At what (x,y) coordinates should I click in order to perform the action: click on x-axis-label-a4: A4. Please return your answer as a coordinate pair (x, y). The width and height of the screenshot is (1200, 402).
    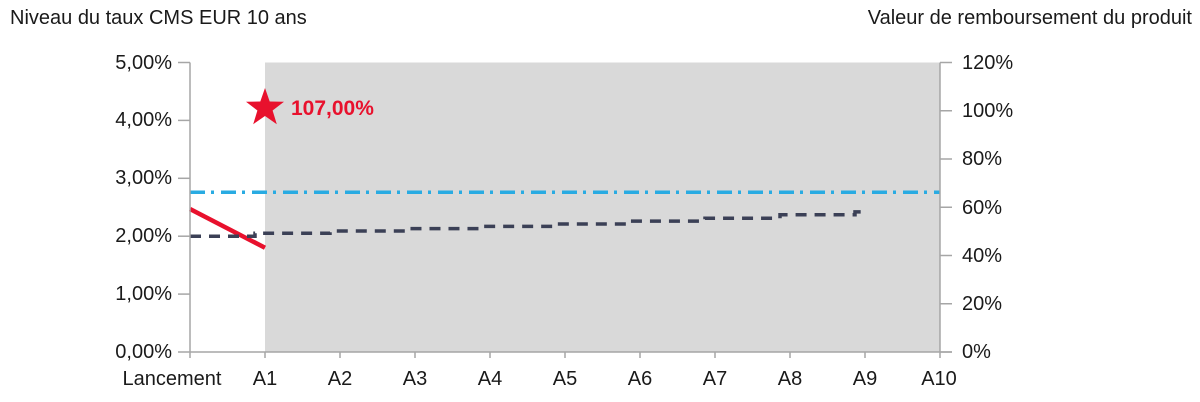
    Looking at the image, I should click on (490, 379).